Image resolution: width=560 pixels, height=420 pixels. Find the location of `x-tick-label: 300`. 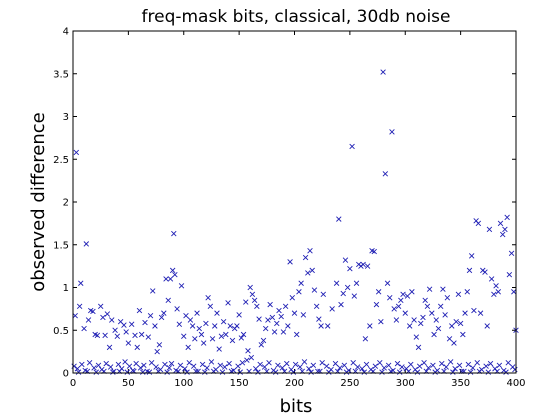

x-tick-label: 300 is located at coordinates (405, 383).